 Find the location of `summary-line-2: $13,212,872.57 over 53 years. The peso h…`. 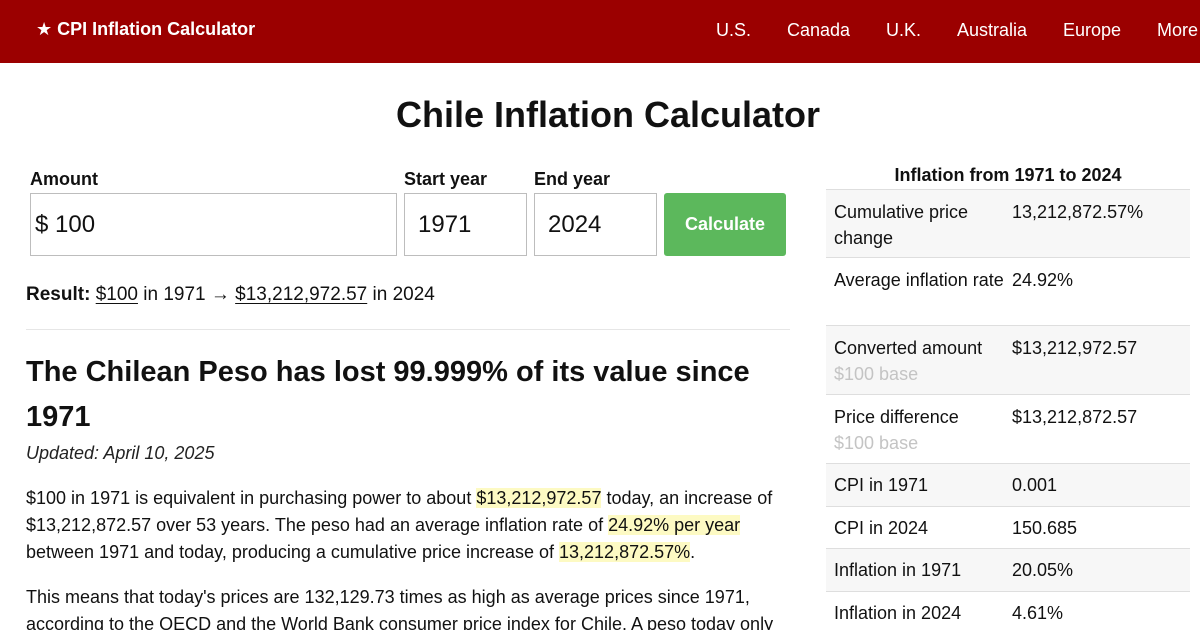

summary-line-2: $13,212,872.57 over 53 years. The peso h… is located at coordinates (383, 525).